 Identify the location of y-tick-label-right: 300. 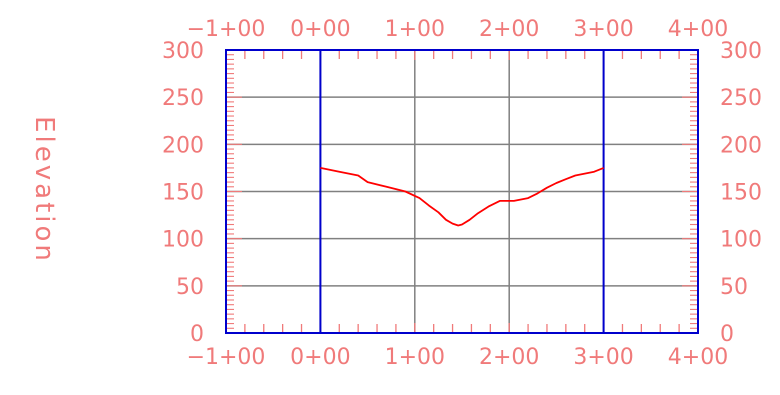
(741, 51).